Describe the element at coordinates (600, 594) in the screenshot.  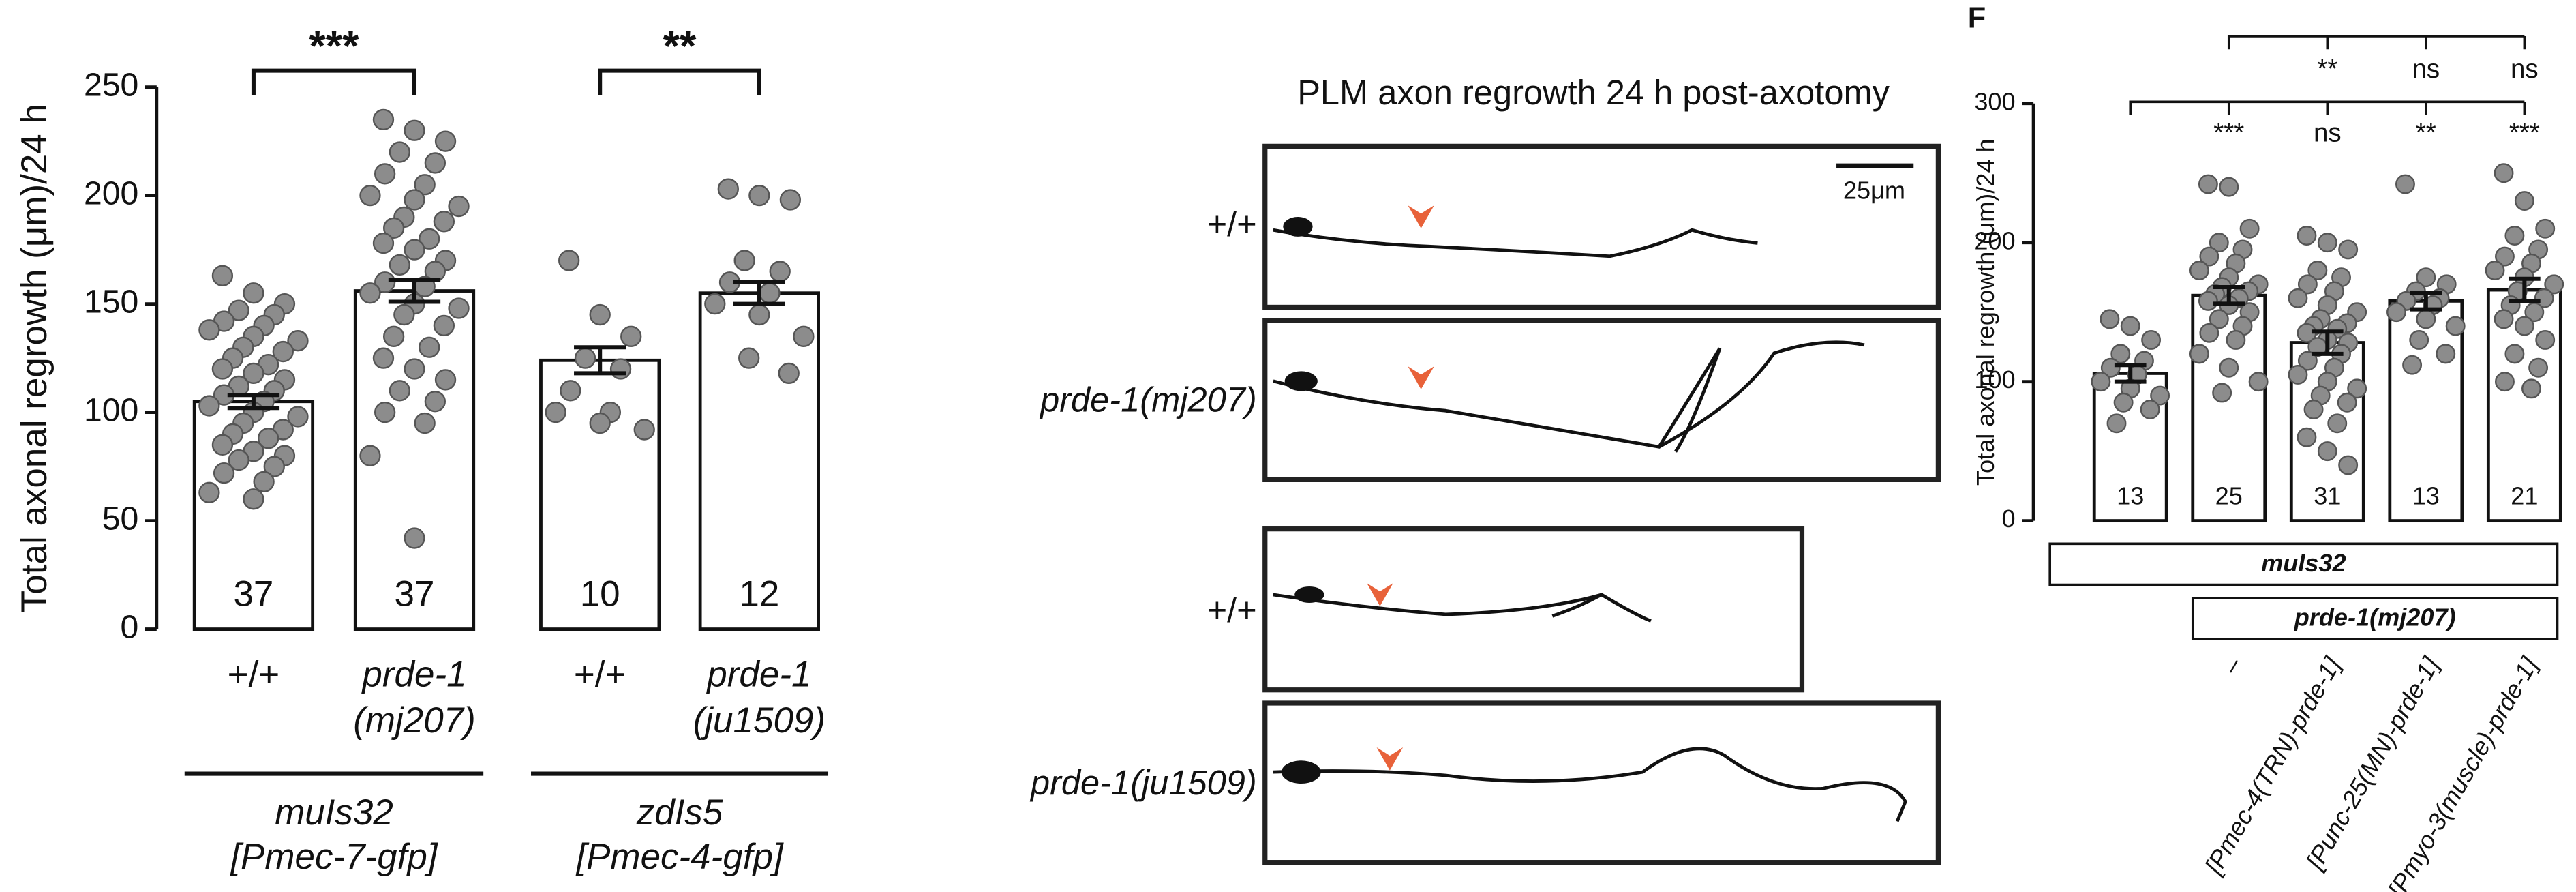
I see `count-label: 10` at that location.